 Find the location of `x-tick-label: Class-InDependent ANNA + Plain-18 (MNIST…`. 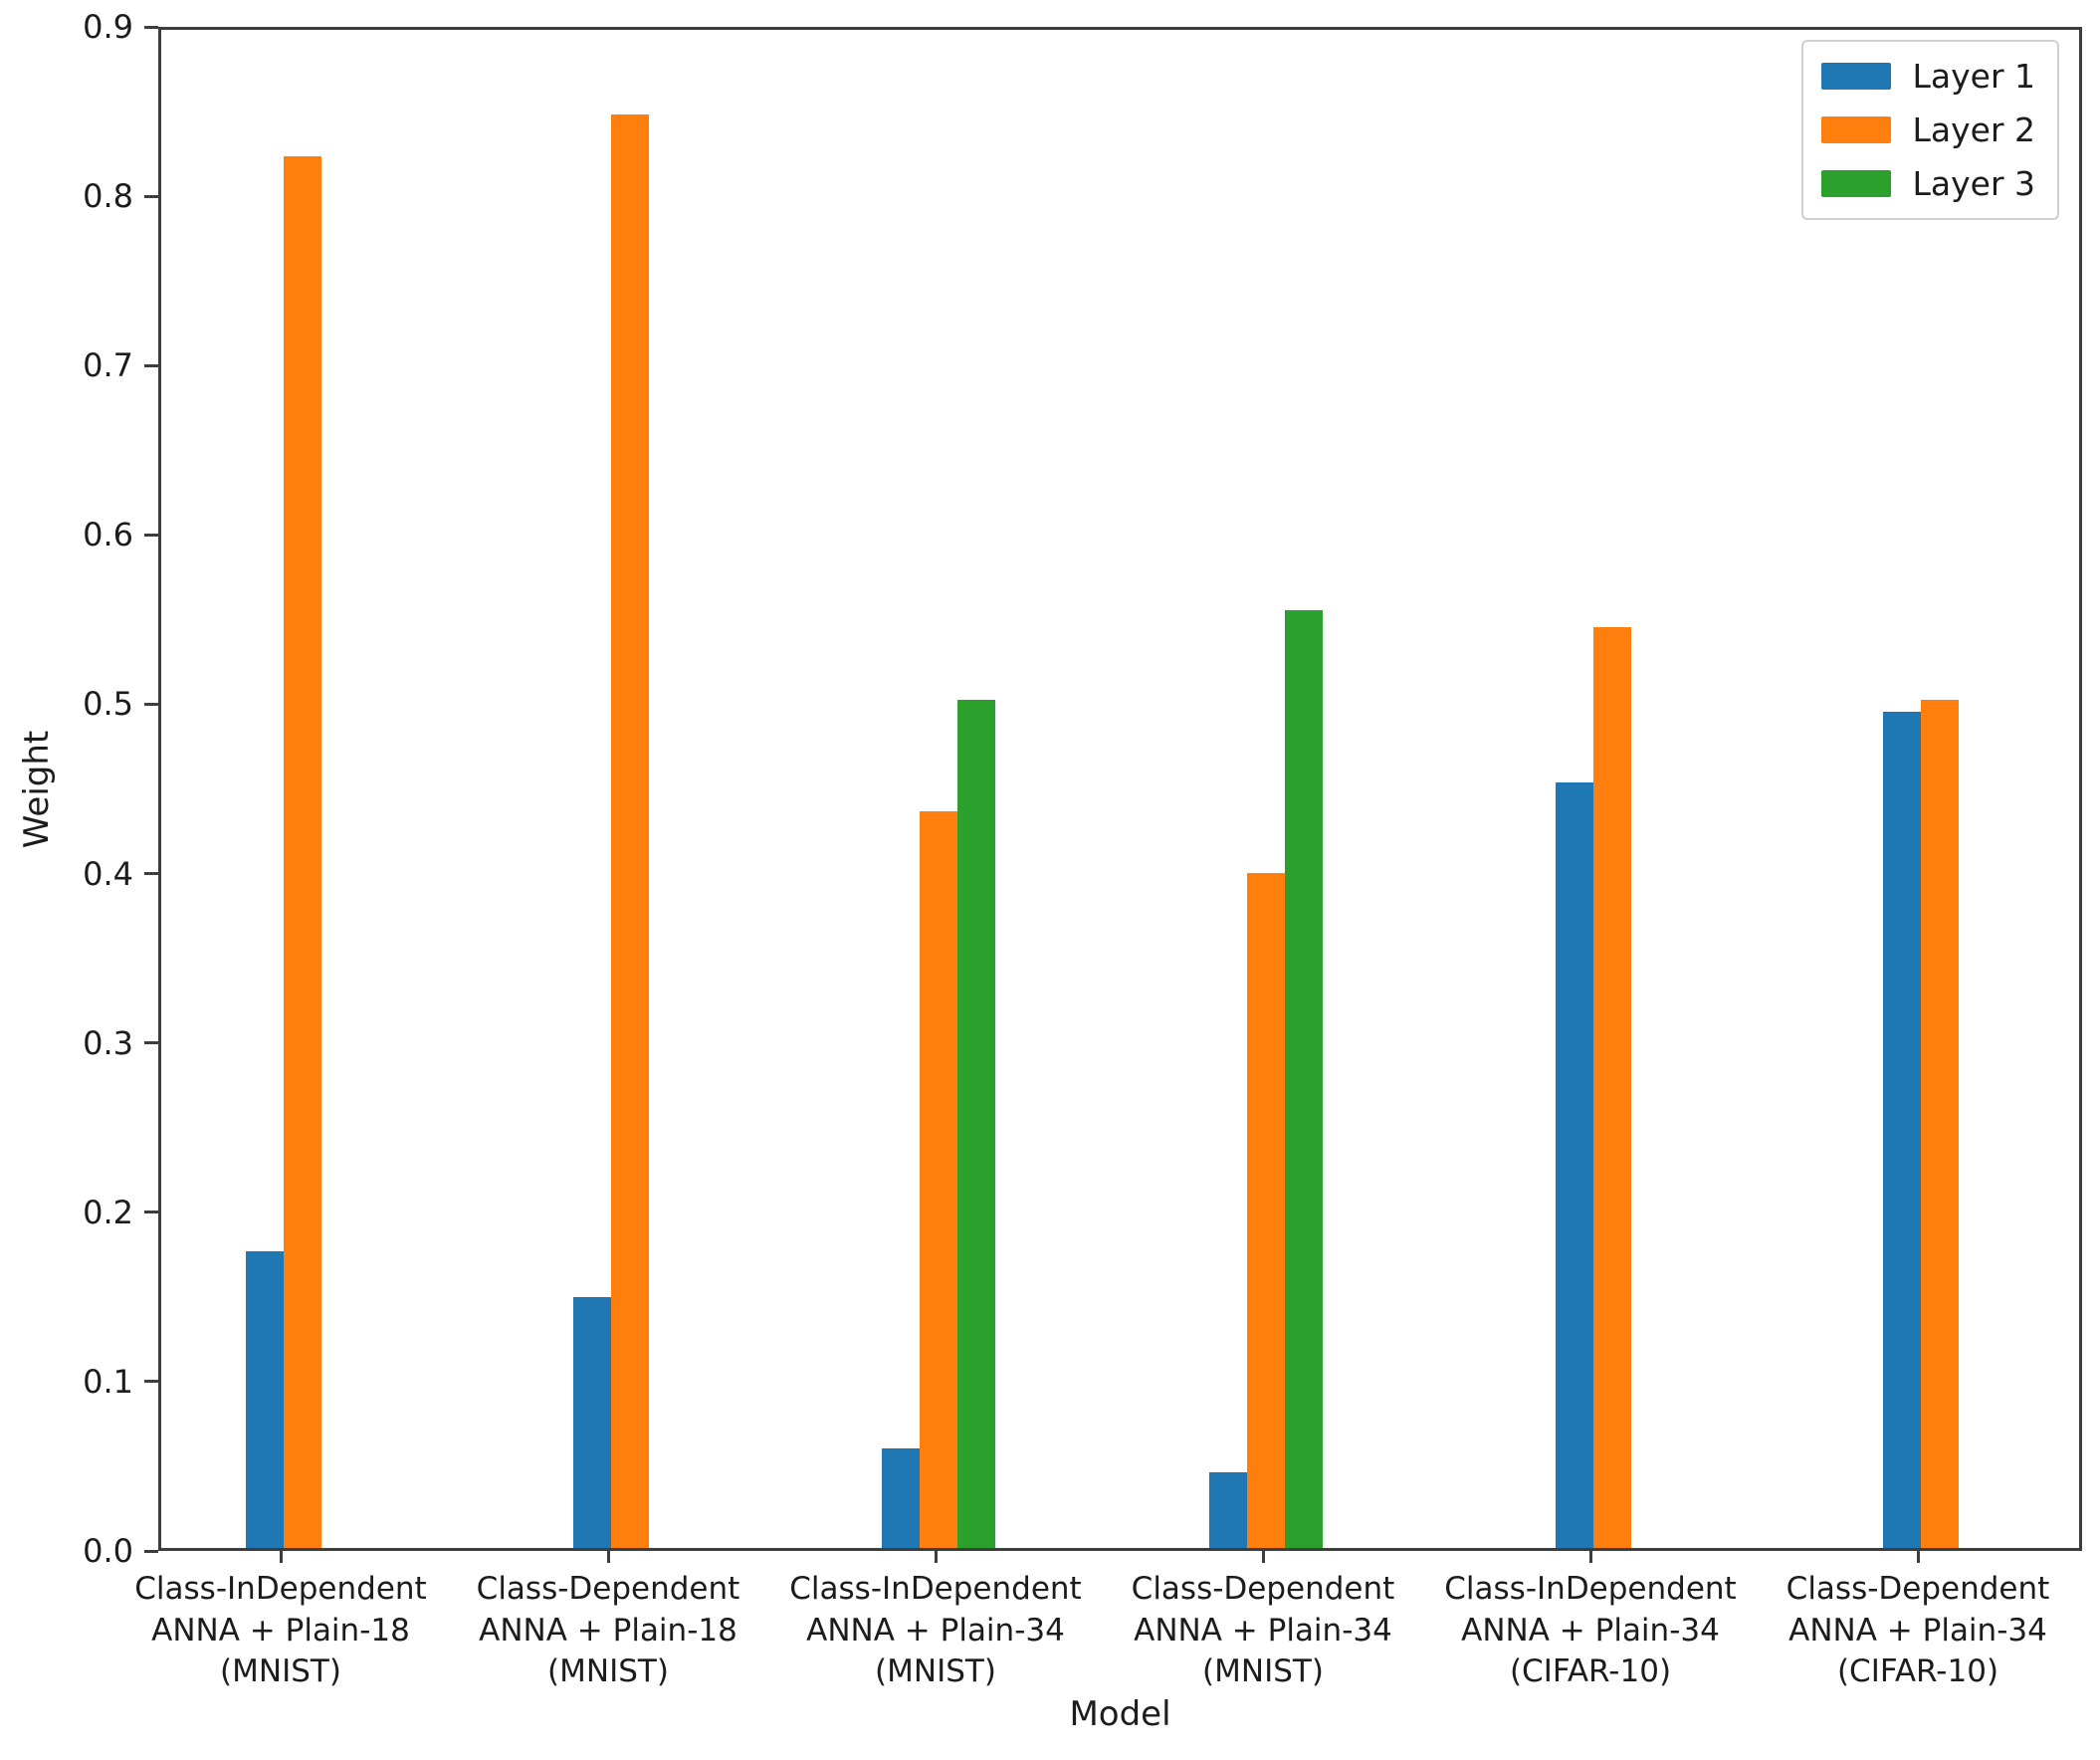

x-tick-label: Class-InDependent ANNA + Plain-18 (MNIST… is located at coordinates (280, 1631).